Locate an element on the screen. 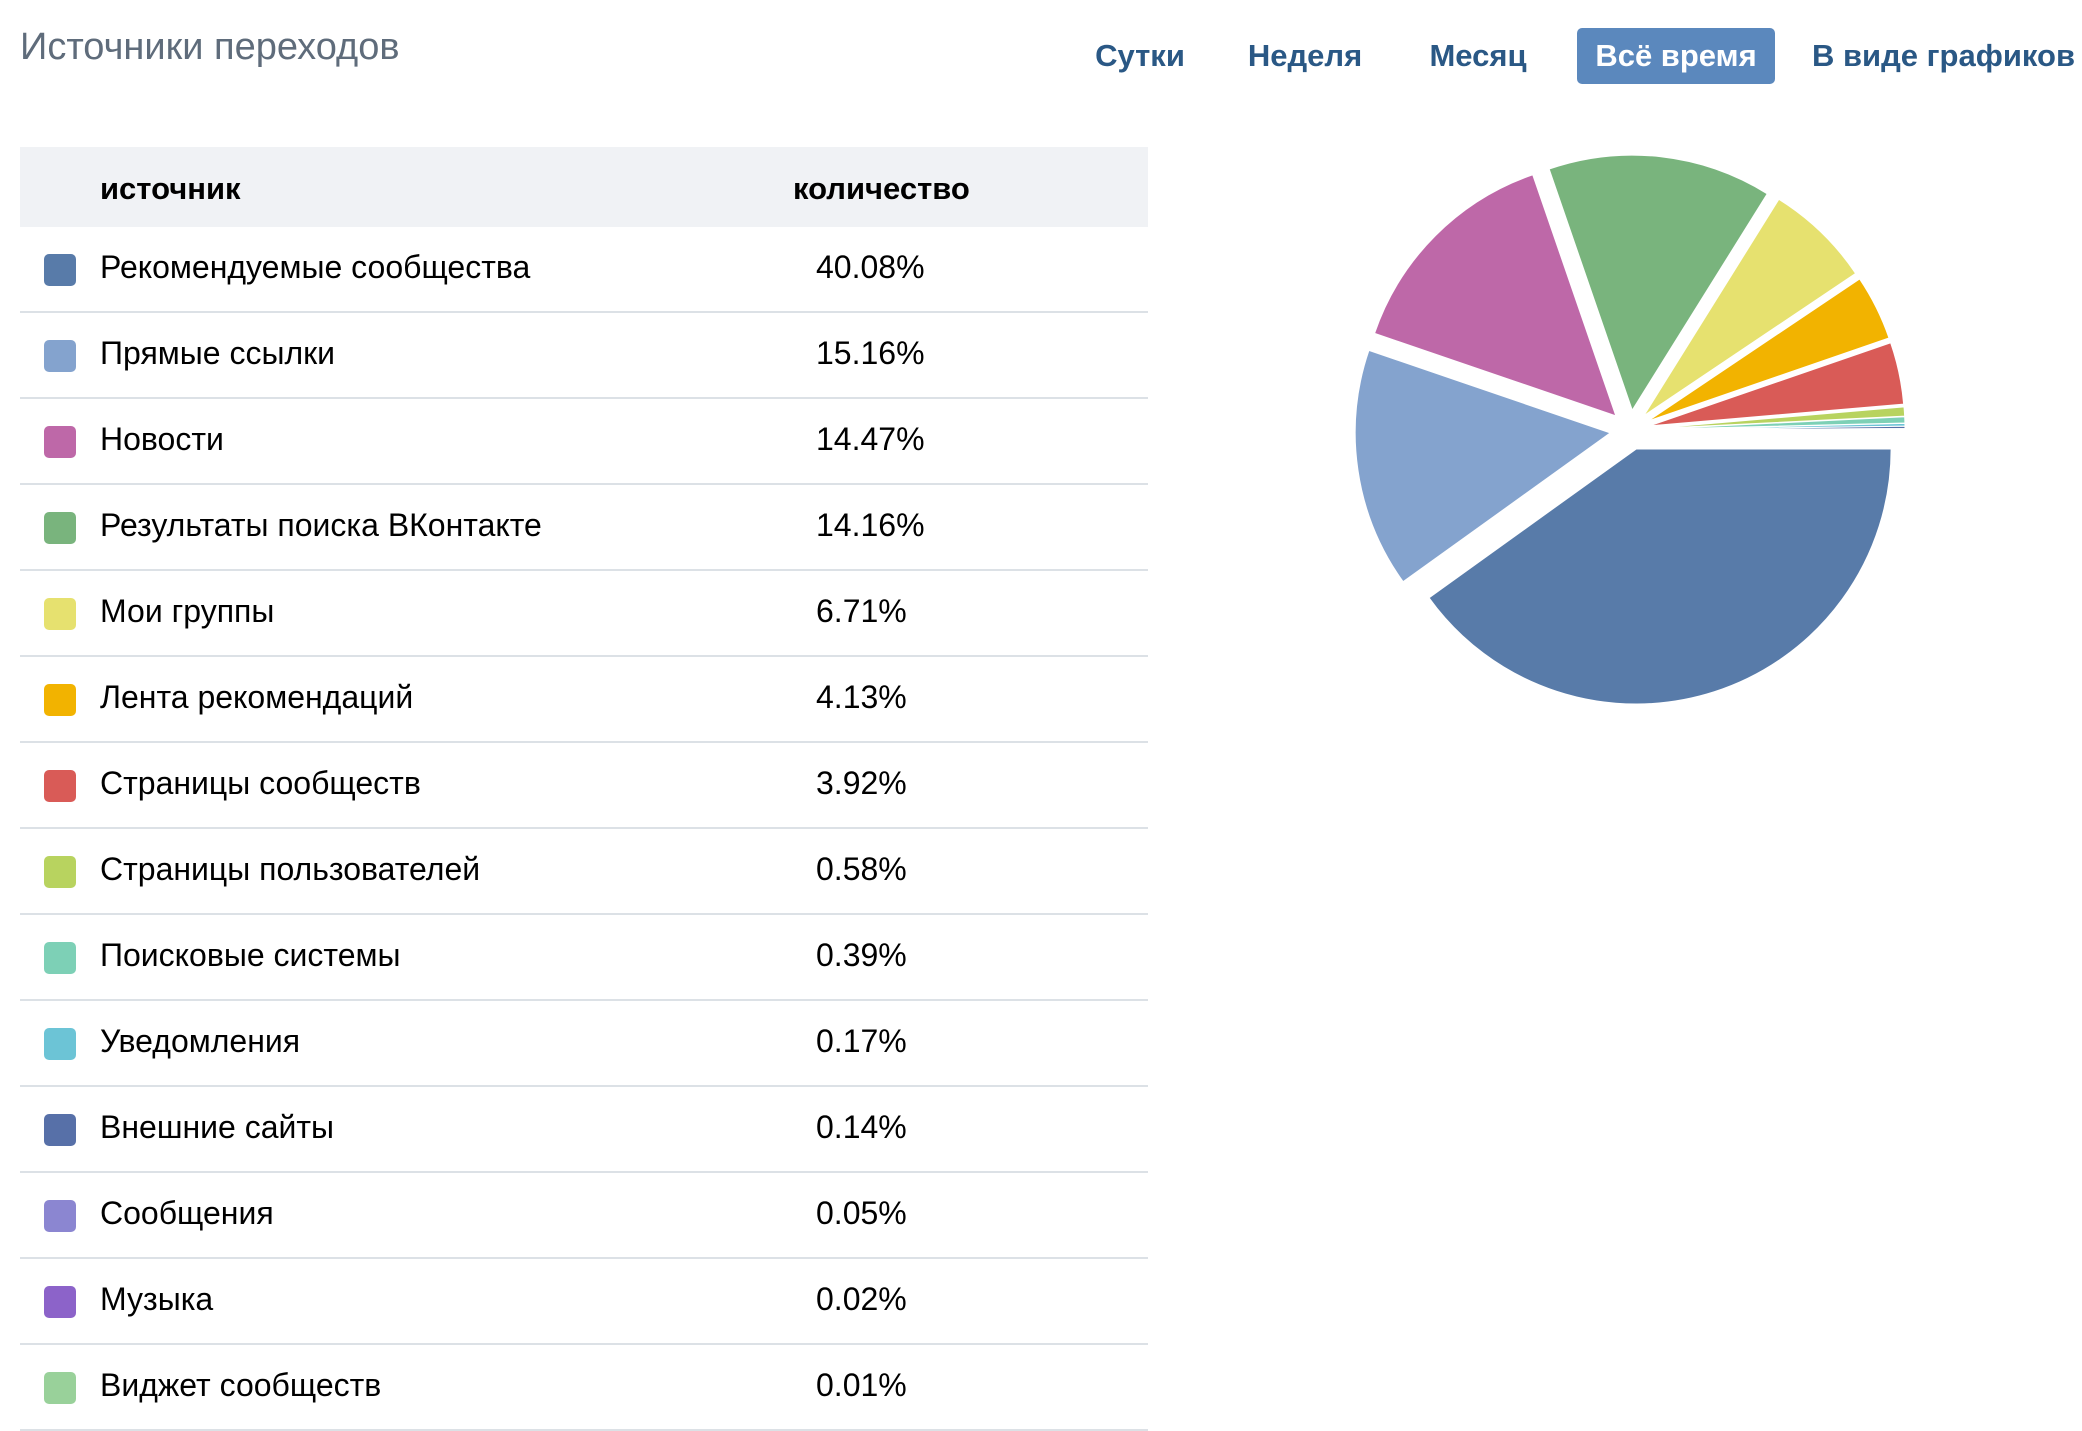 The height and width of the screenshot is (1431, 2082). table-row: Лента рекомендаций 4.13% is located at coordinates (584, 700).